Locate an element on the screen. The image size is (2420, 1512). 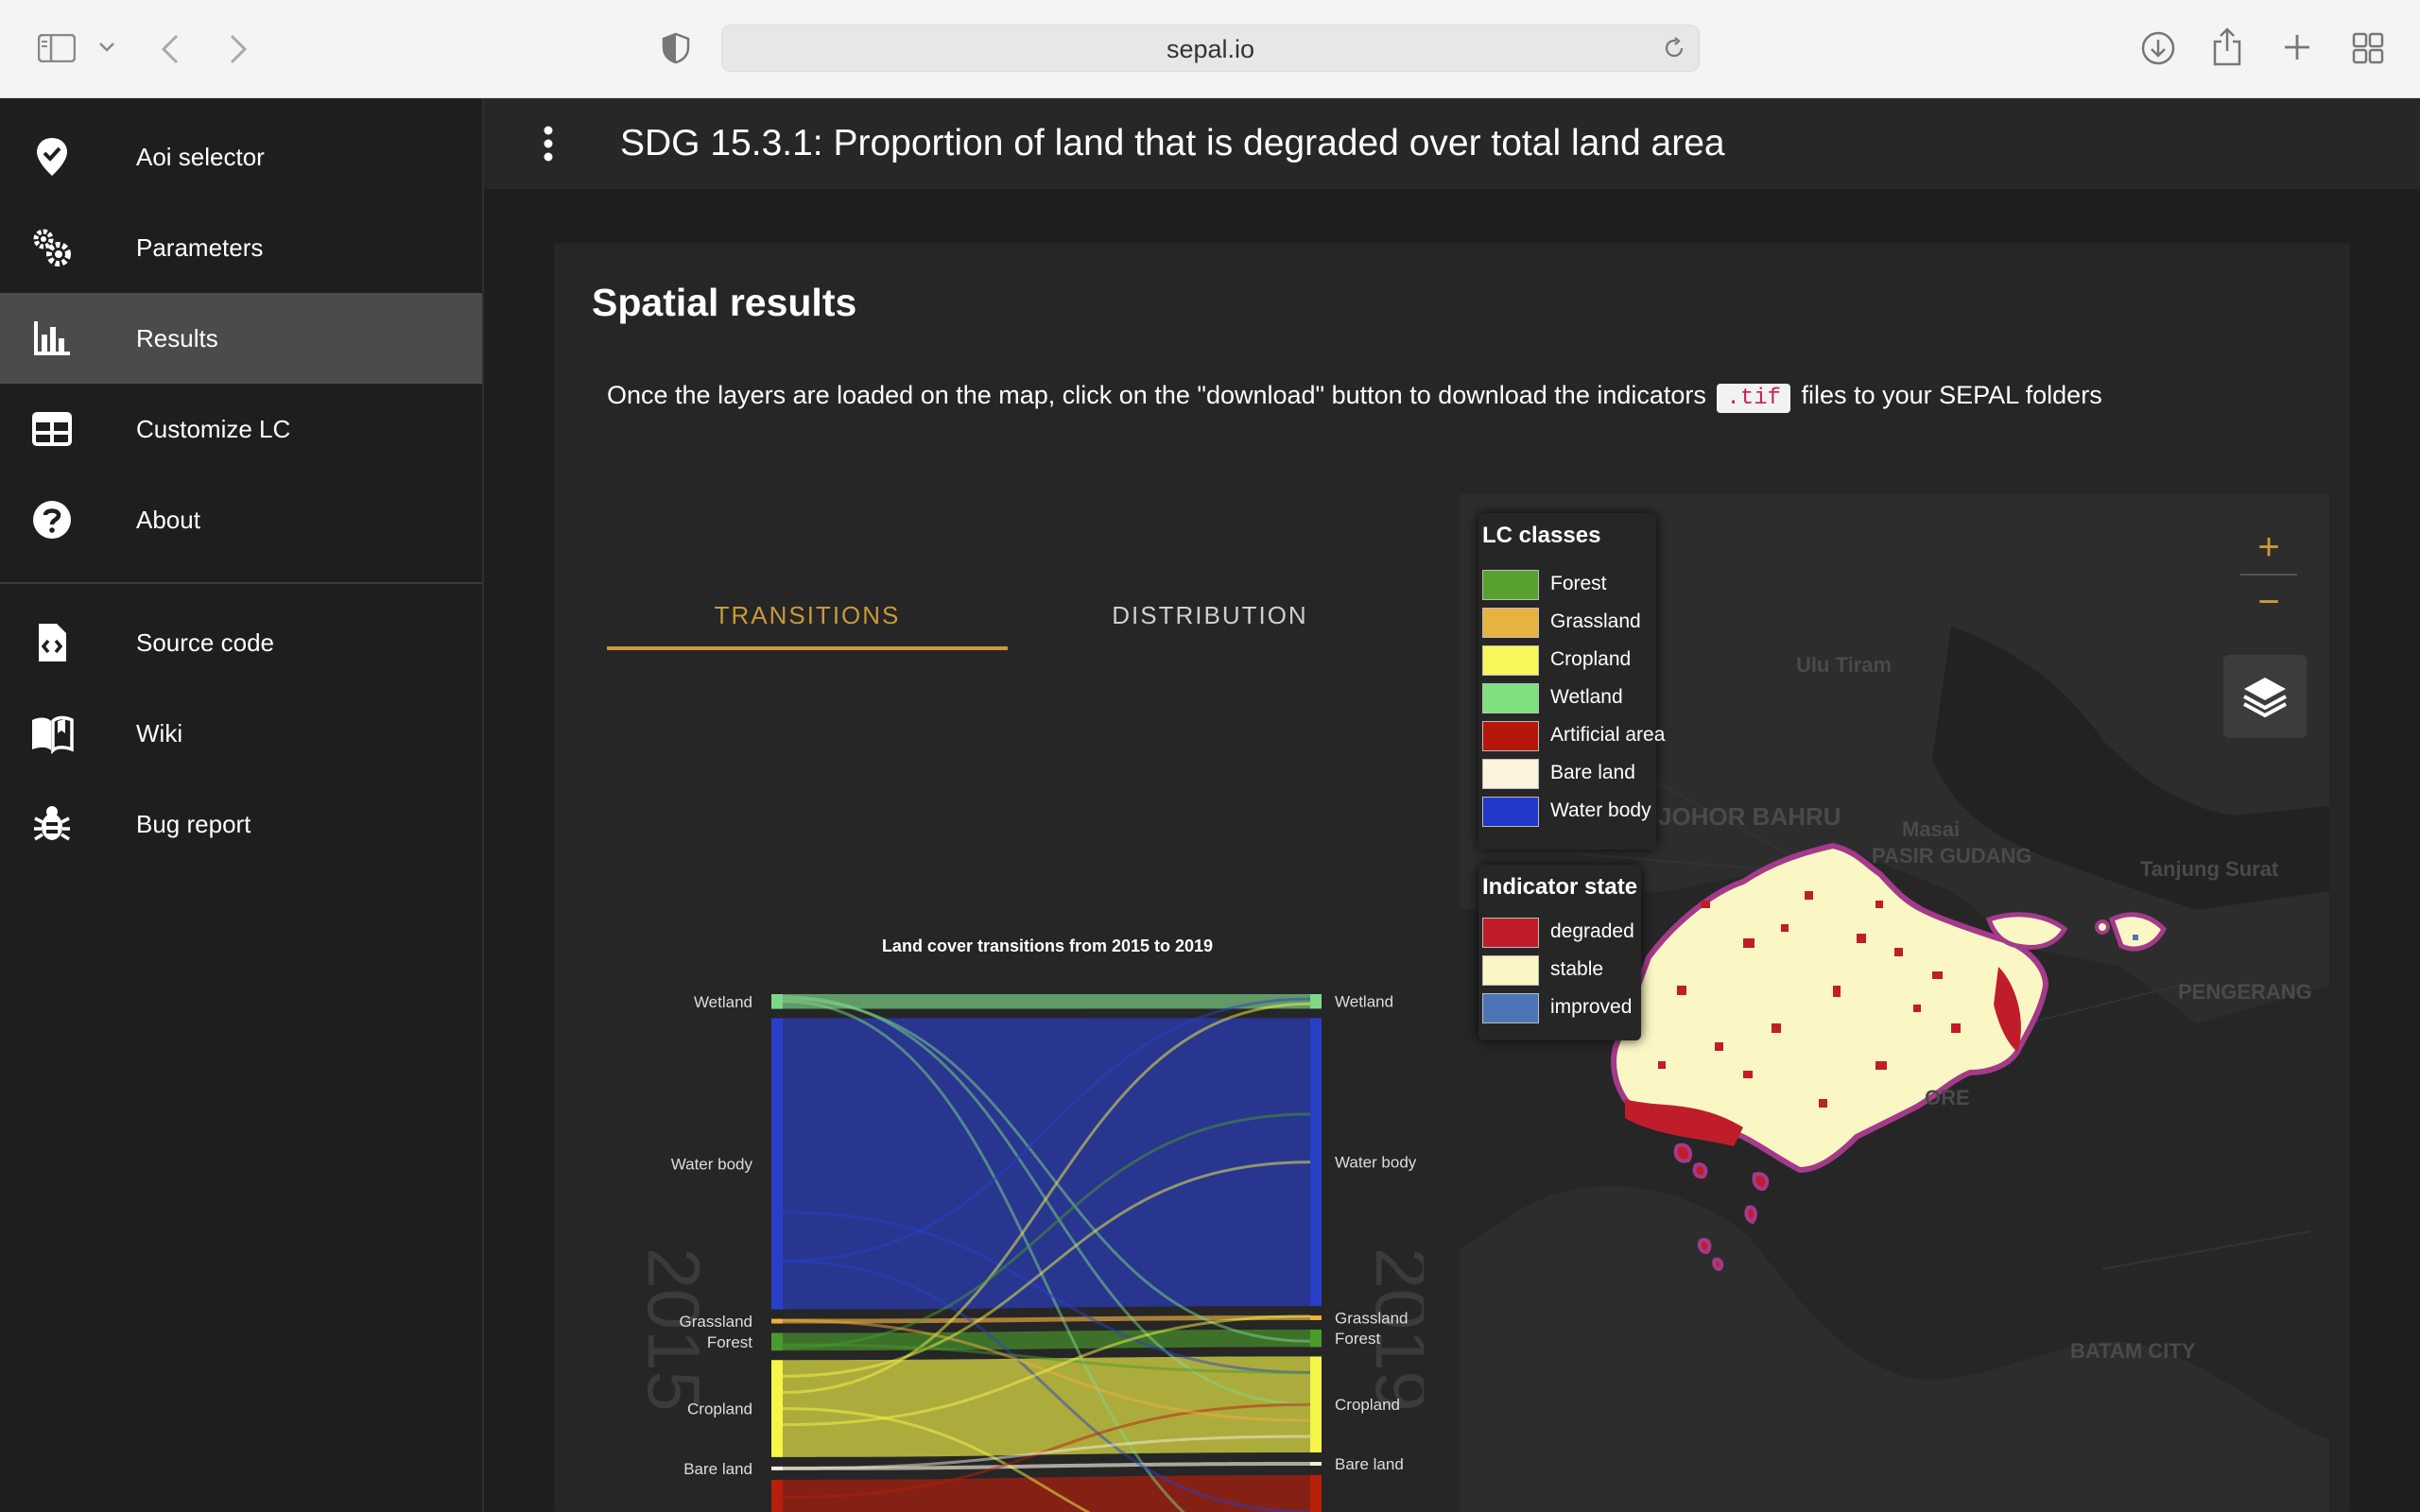
zoom-control: + − is located at coordinates (2268, 575).